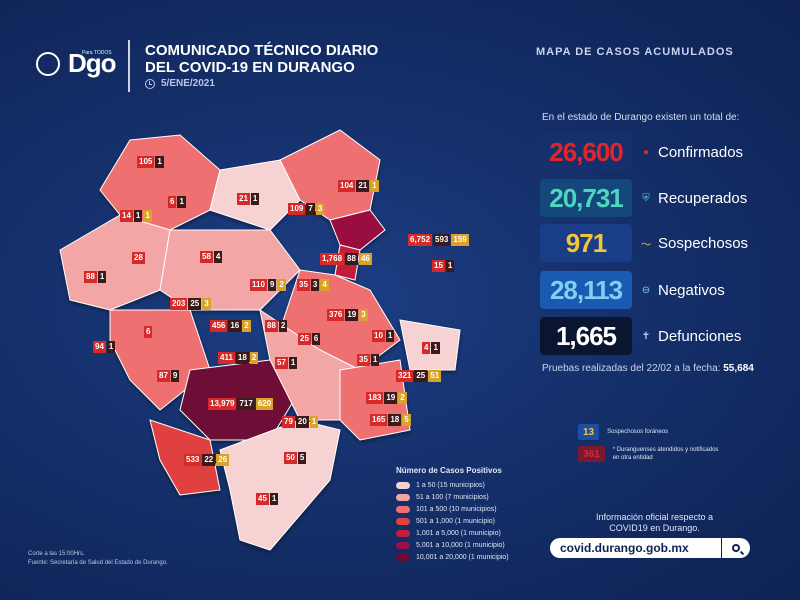 This screenshot has width=800, height=600. Describe the element at coordinates (452, 533) in the screenshot. I see `legend-item: 1,001 a 5,000 (1 municipio)` at that location.